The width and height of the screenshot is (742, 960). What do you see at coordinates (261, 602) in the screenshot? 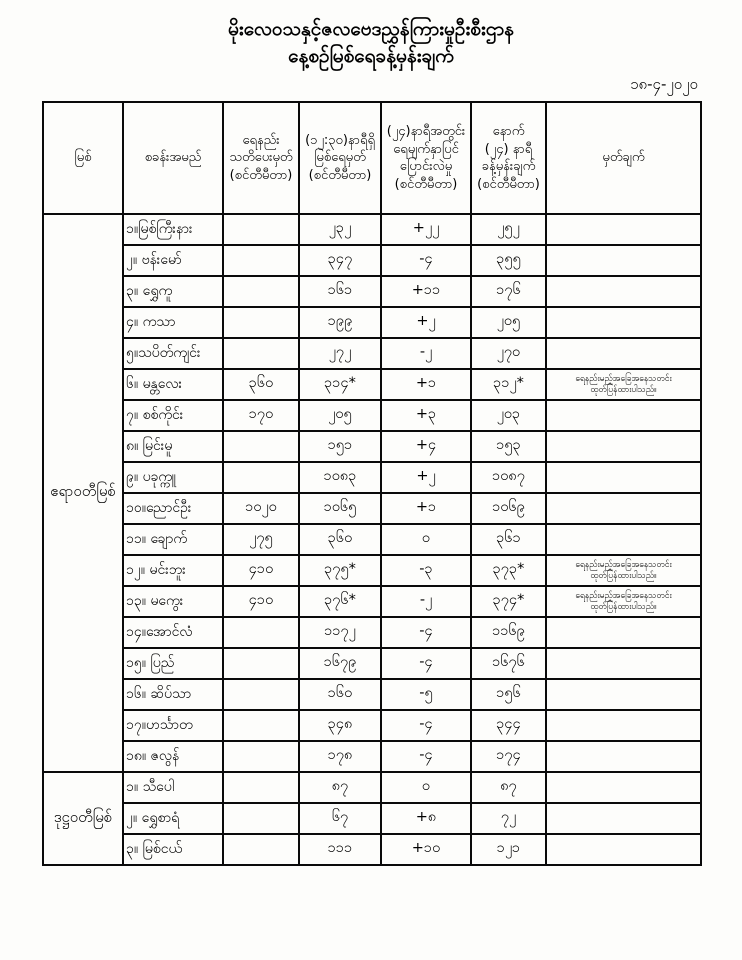
I see `warning-level-cell: ၄၁၀` at bounding box center [261, 602].